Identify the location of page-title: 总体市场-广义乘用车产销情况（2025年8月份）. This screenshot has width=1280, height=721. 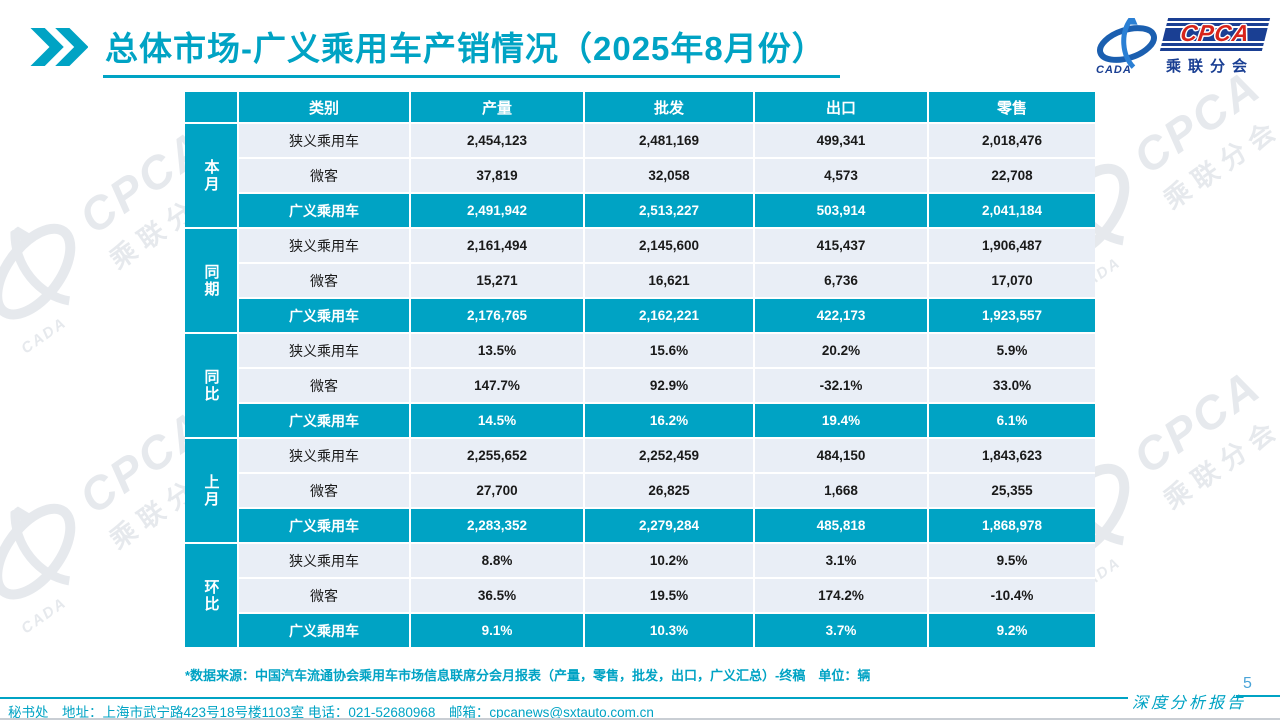
(471, 50).